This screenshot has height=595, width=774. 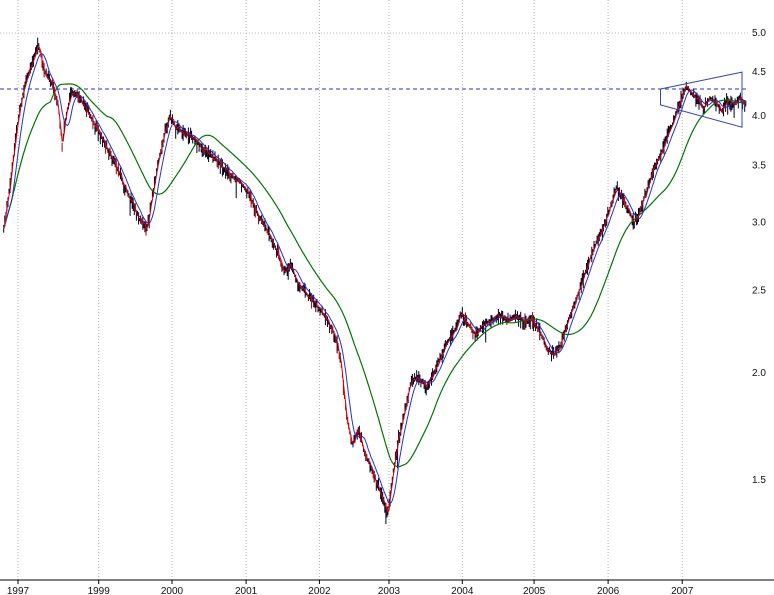 I want to click on x-tick-label: 2002, so click(x=319, y=590).